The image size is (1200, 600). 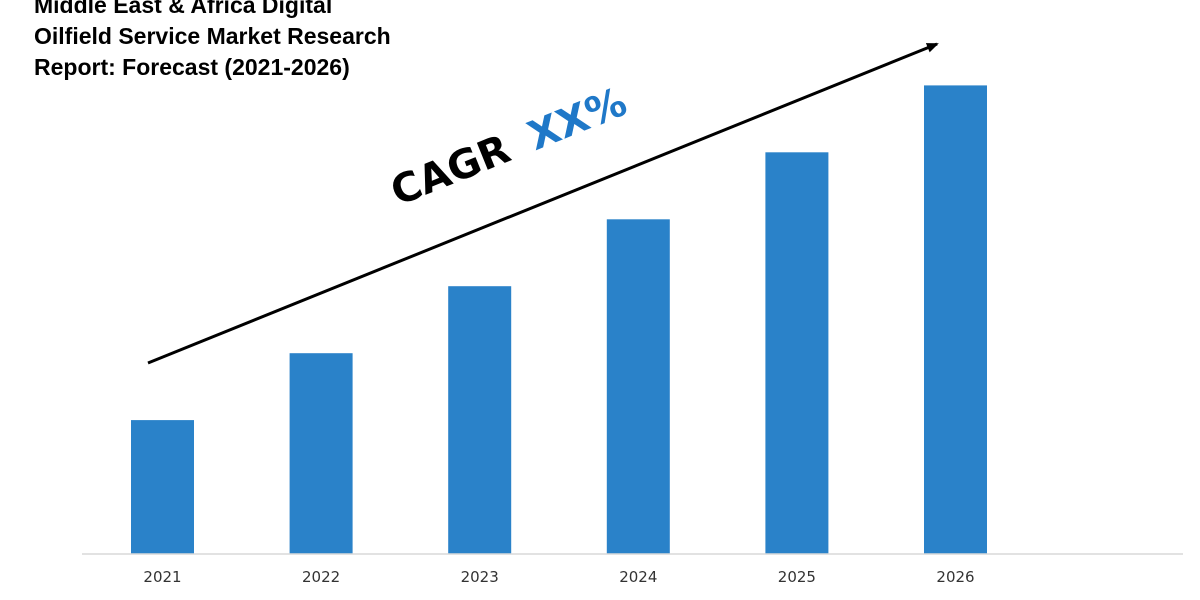 I want to click on cagr-value: XX%, so click(x=578, y=119).